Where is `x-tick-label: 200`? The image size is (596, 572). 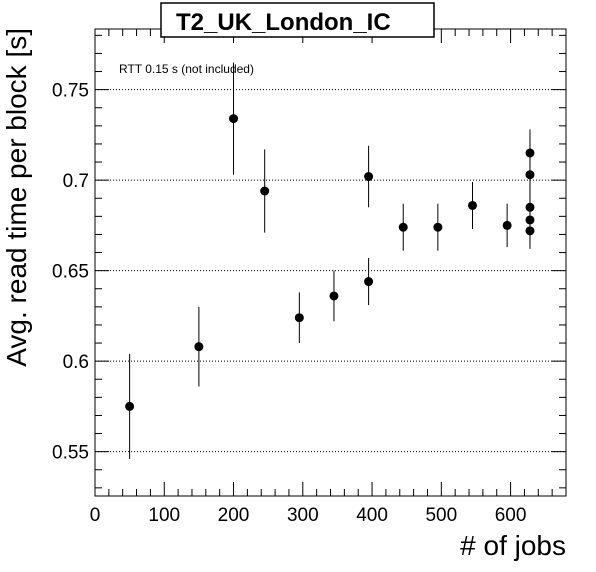 x-tick-label: 200 is located at coordinates (234, 515).